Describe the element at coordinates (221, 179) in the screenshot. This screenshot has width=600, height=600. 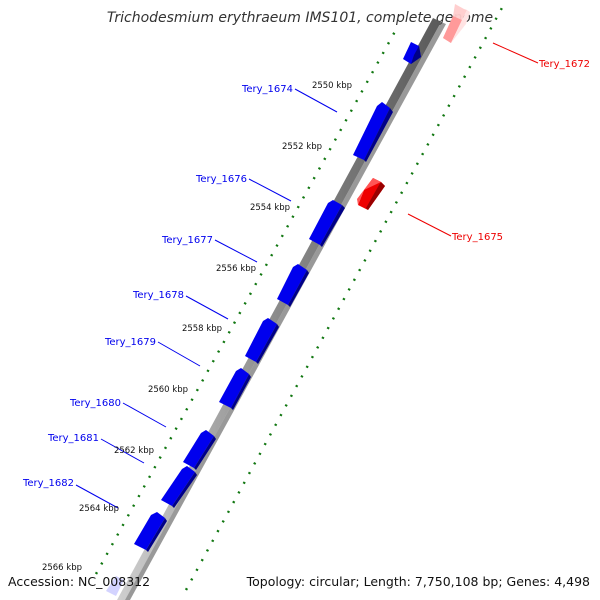
I see `gene-label-tery-1676: Tery_1676` at that location.